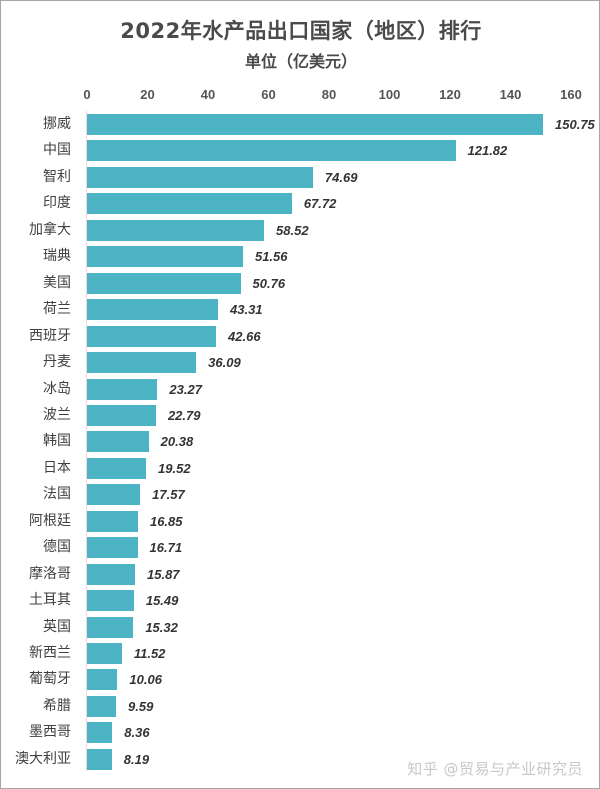  What do you see at coordinates (57, 626) in the screenshot?
I see `category-label: 英国` at bounding box center [57, 626].